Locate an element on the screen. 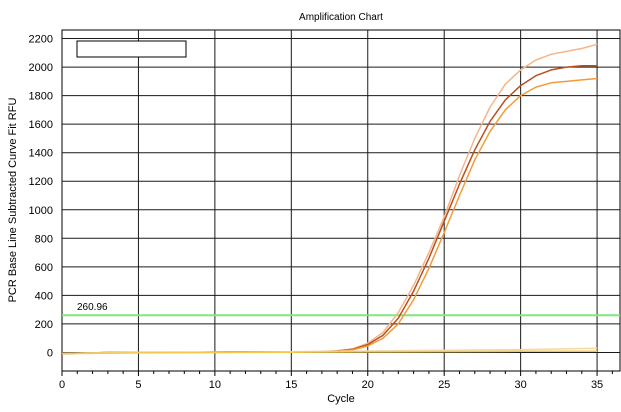 Image resolution: width=621 pixels, height=412 pixels. y-tick-label-1: 200 is located at coordinates (44, 325).